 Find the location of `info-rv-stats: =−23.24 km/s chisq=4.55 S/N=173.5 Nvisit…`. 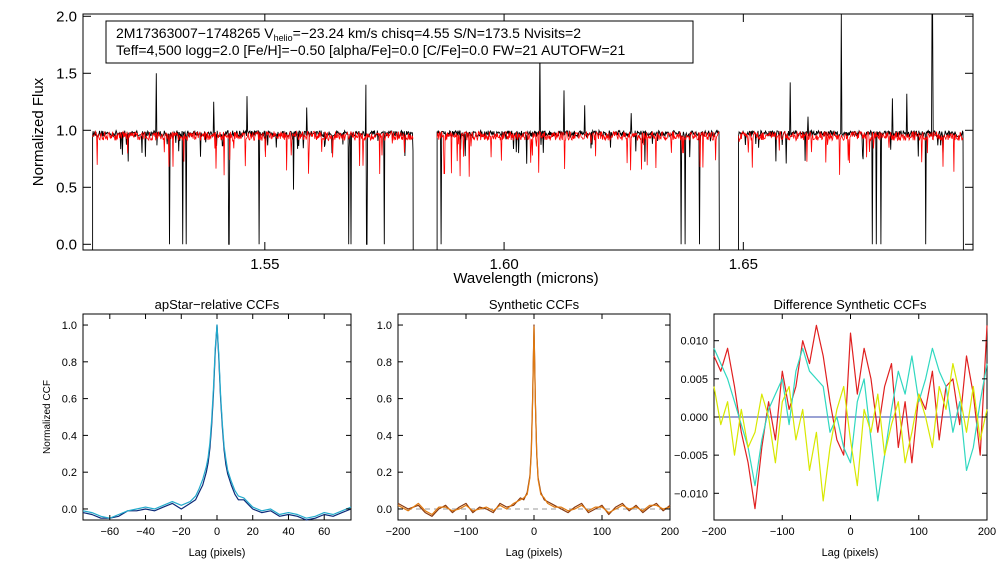

info-rv-stats: =−23.24 km/s chisq=4.55 S/N=173.5 Nvisit… is located at coordinates (437, 33).